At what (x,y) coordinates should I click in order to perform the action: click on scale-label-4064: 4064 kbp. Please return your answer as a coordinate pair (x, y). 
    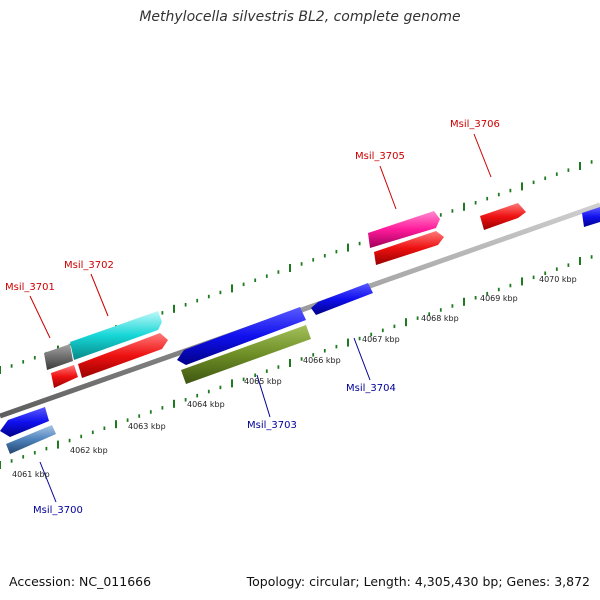
    Looking at the image, I should click on (206, 404).